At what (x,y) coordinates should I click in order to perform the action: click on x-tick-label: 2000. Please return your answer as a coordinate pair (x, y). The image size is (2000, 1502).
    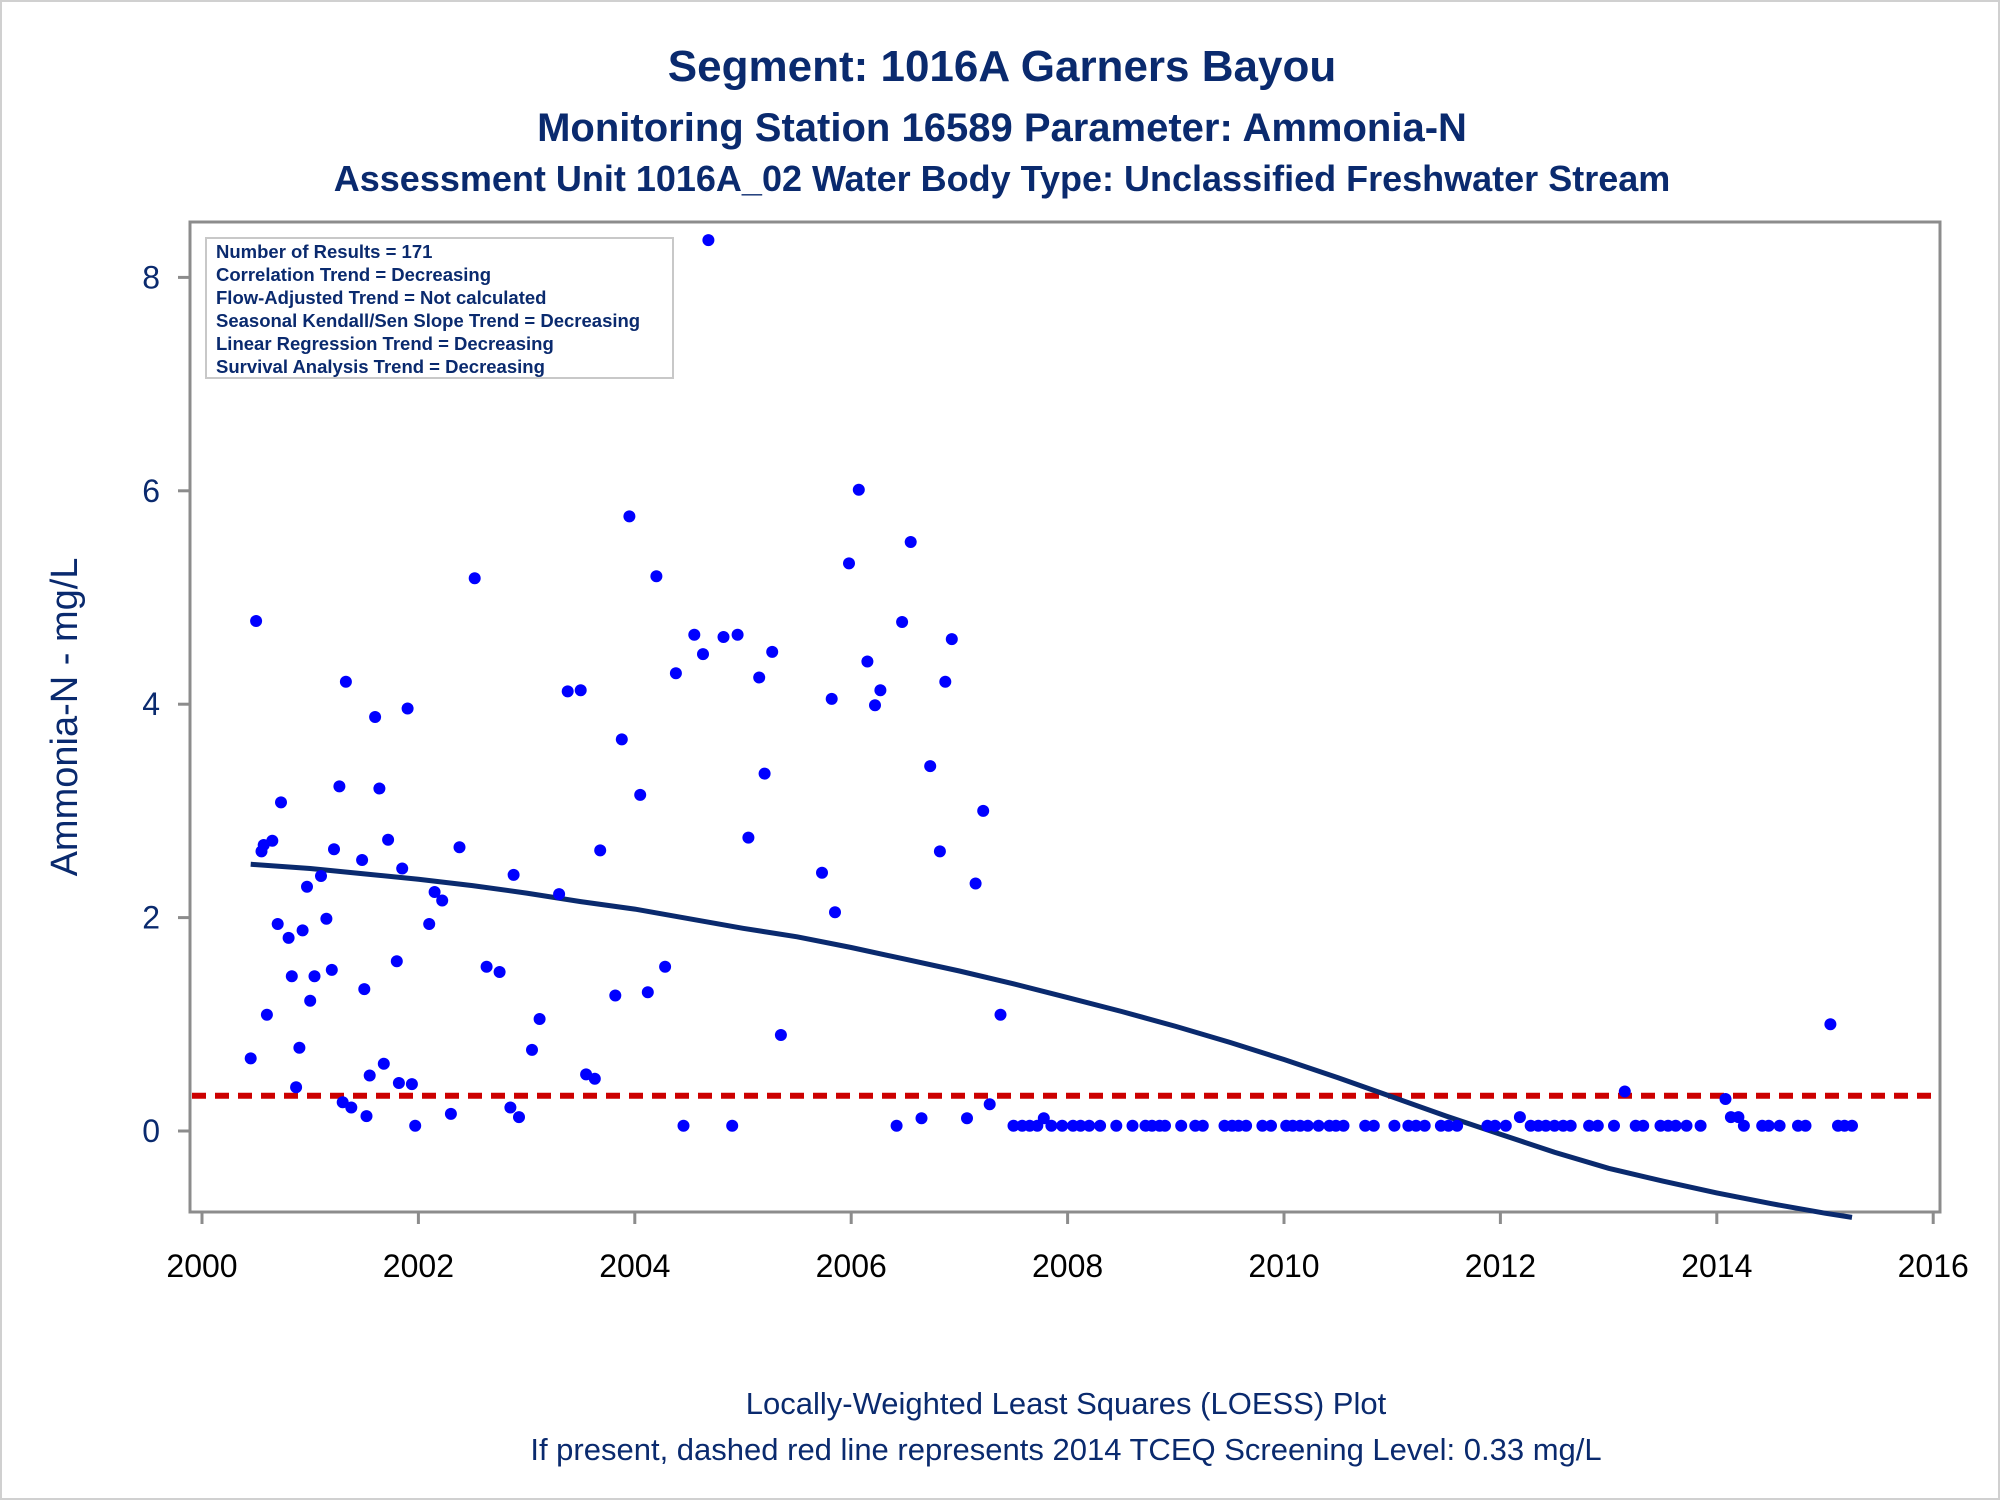
    Looking at the image, I should click on (201, 1266).